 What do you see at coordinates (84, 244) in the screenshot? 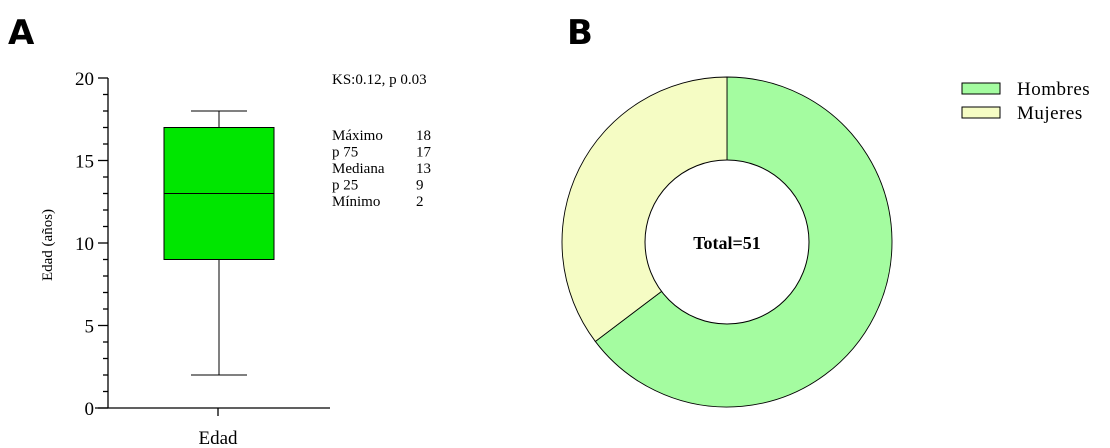
I see `y-tick-label: 10` at bounding box center [84, 244].